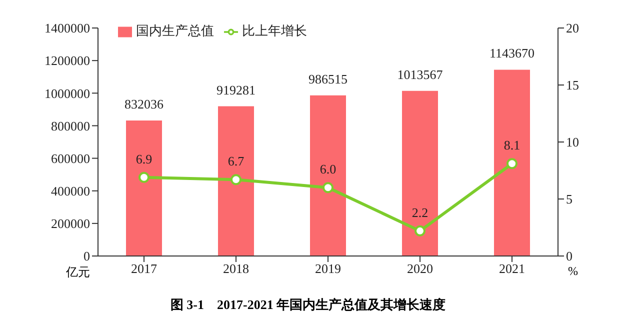 This screenshot has width=619, height=331. I want to click on y2-tick-label: 10, so click(572, 142).